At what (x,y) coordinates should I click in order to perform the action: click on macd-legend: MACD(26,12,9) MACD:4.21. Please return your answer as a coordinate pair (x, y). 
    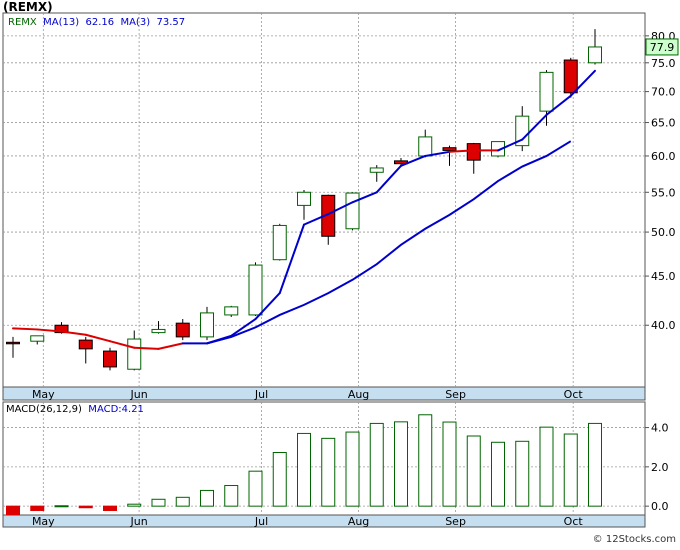
    Looking at the image, I should click on (75, 409).